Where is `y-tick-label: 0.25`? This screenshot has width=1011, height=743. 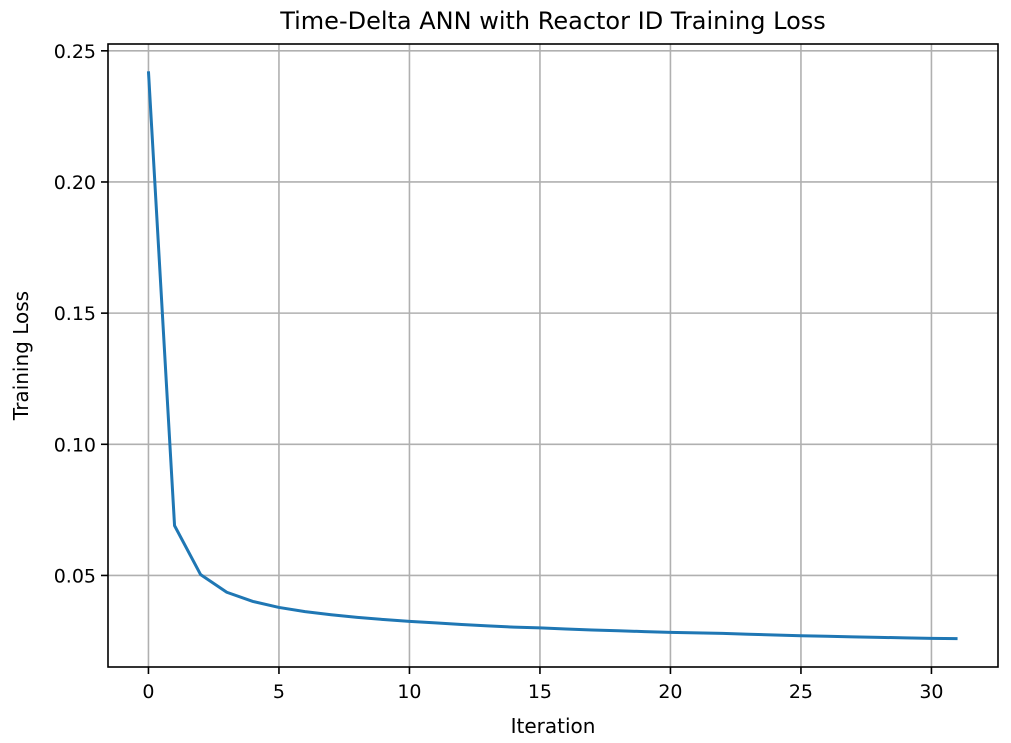
y-tick-label: 0.25 is located at coordinates (75, 52).